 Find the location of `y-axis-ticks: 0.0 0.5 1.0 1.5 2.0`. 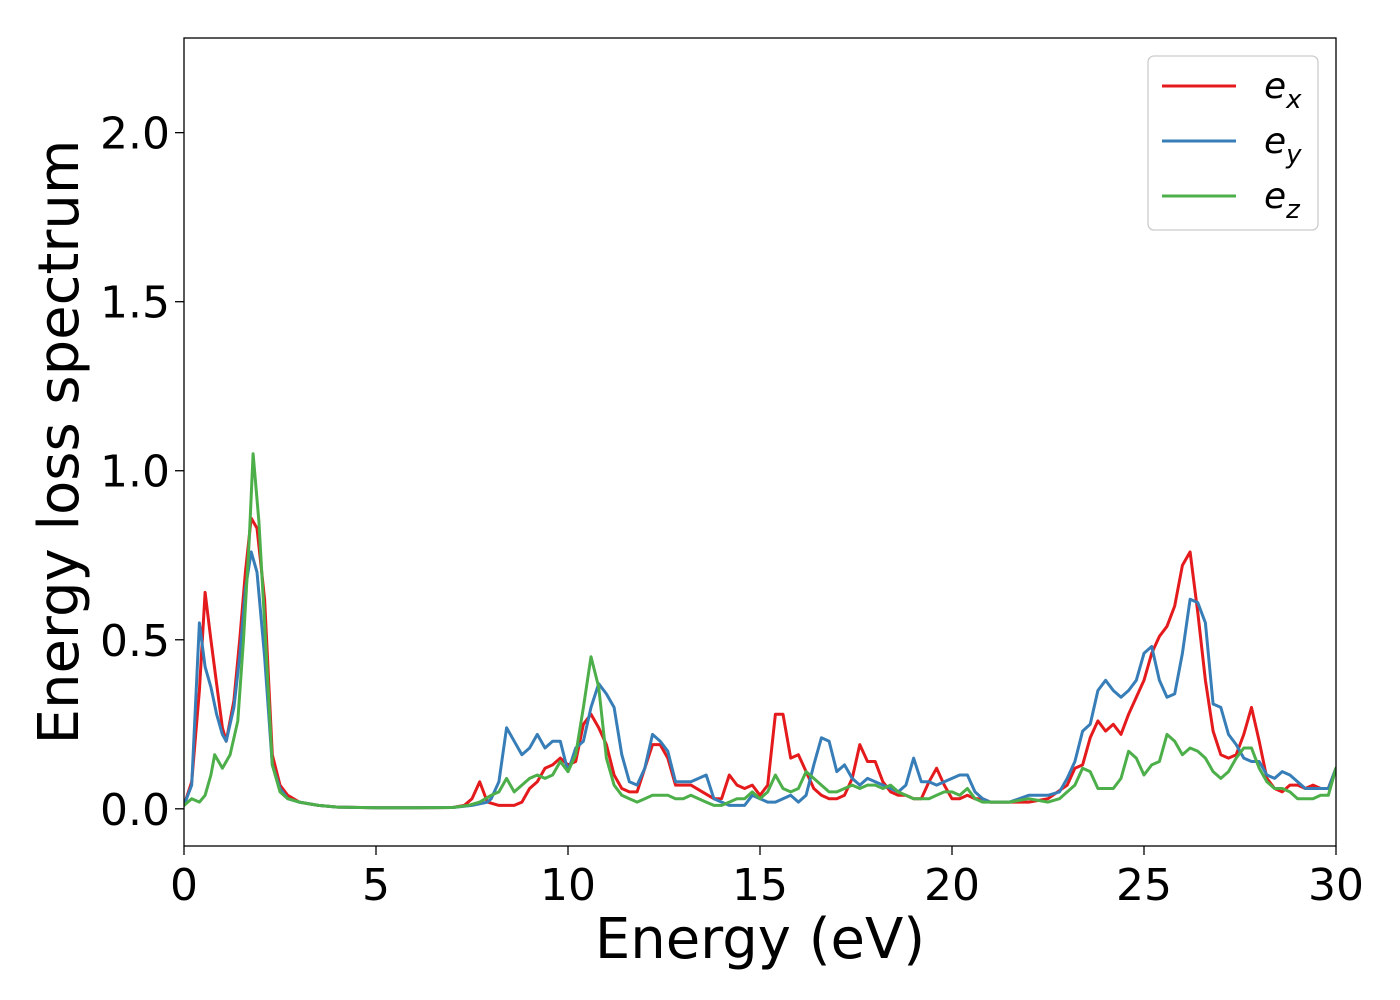

y-axis-ticks: 0.0 0.5 1.0 1.5 2.0 is located at coordinates (142, 472).